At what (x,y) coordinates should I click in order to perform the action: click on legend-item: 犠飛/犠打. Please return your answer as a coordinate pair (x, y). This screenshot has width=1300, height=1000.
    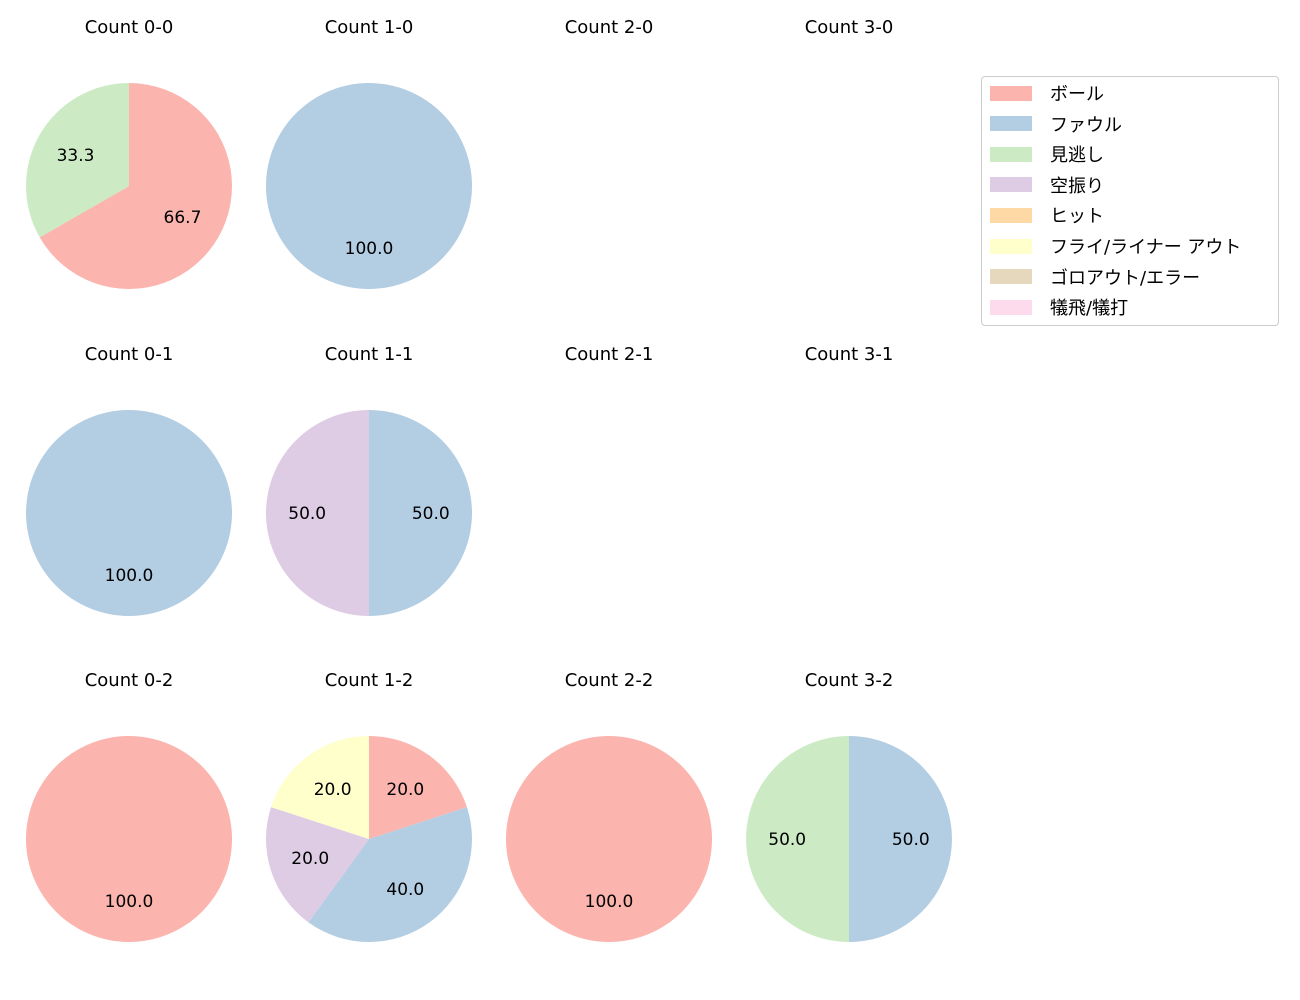
    Looking at the image, I should click on (1059, 308).